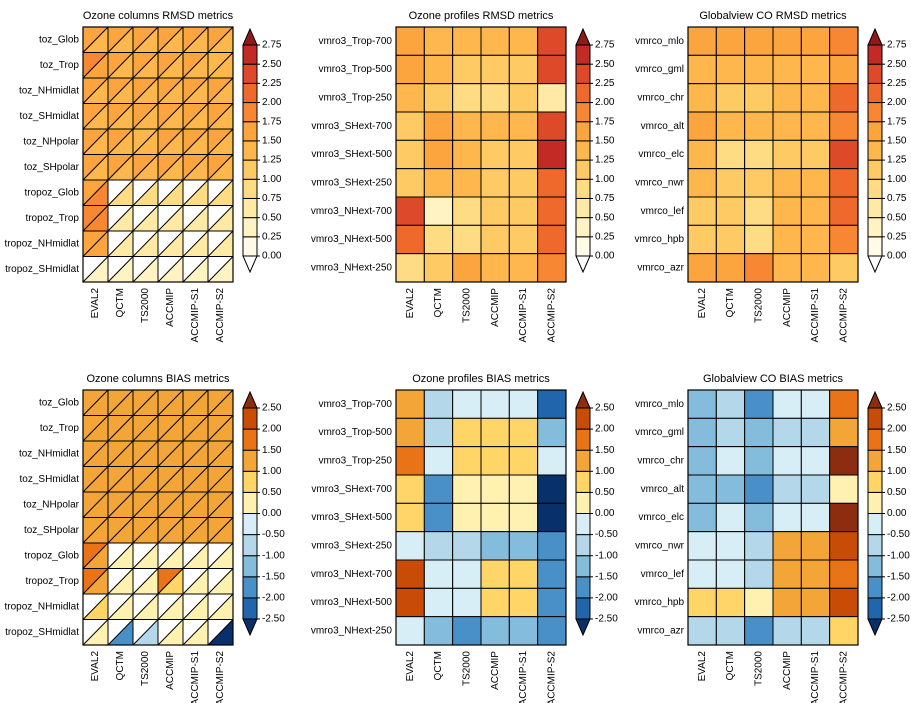 This screenshot has width=911, height=703. Describe the element at coordinates (466, 668) in the screenshot. I see `column-label: TS2000` at that location.